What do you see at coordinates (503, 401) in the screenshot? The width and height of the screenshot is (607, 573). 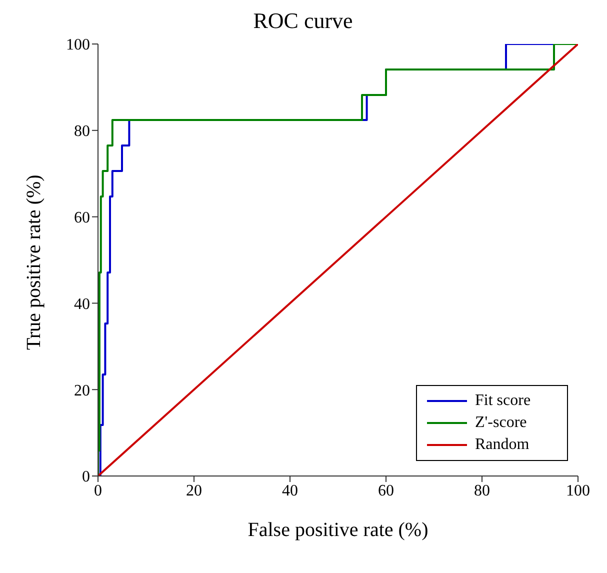 I see `legend-label: Fit score` at bounding box center [503, 401].